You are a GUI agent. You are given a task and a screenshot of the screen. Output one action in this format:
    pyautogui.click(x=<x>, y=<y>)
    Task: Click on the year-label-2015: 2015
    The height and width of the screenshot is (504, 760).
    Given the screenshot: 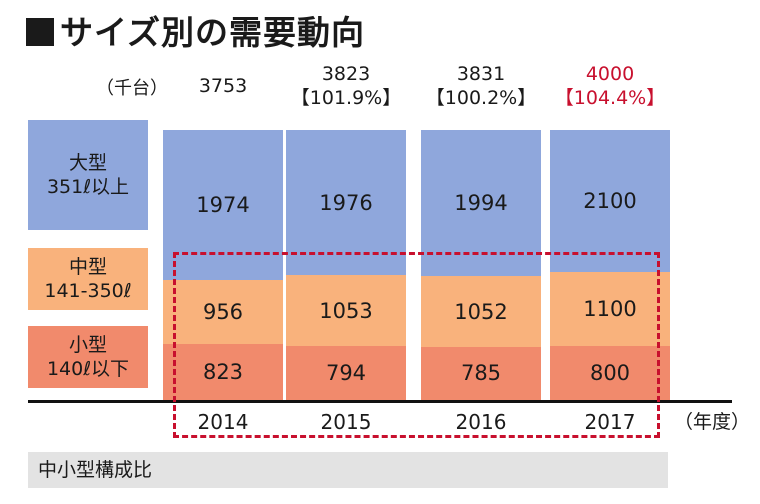 What is the action you would take?
    pyautogui.click(x=346, y=422)
    